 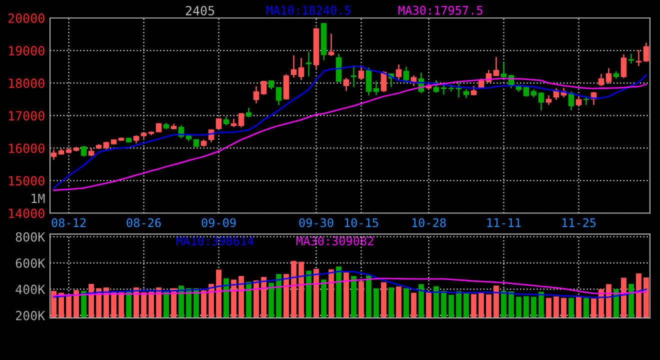 What do you see at coordinates (200, 11) in the screenshot?
I see `chart-title: 2405` at bounding box center [200, 11].